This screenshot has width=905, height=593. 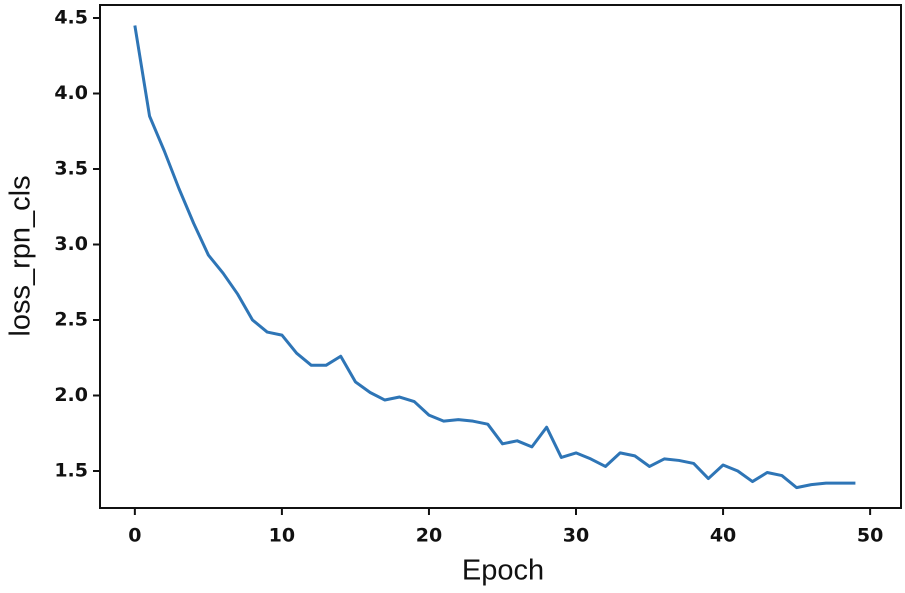 I want to click on y-tick-label: 3.5, so click(x=71, y=168).